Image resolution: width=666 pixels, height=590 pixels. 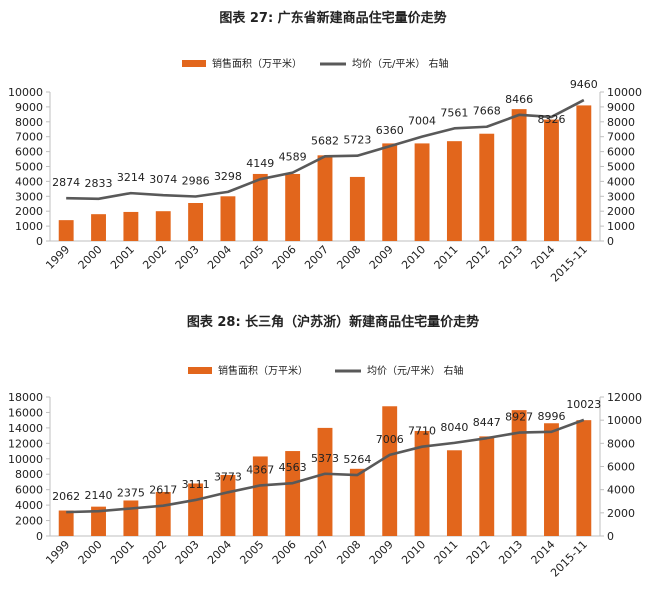 I want to click on y-left-tick-label: 12000, so click(x=25, y=443).